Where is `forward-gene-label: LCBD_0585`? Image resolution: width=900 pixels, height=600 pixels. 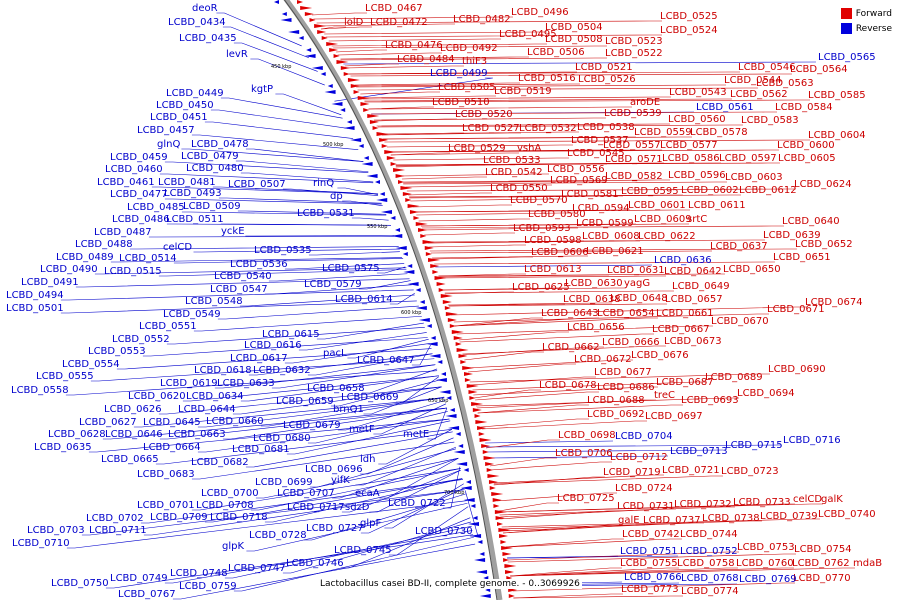
forward-gene-label: LCBD_0585 is located at coordinates (837, 95).